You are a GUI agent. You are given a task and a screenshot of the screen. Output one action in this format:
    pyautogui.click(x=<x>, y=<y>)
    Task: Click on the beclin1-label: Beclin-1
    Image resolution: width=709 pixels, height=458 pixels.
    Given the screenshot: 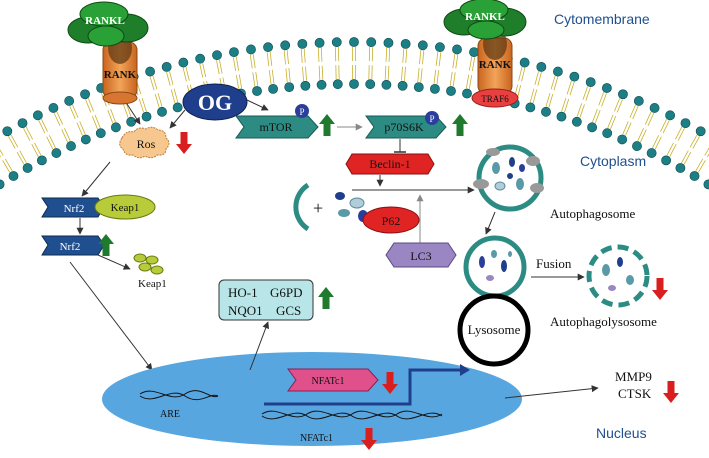 What is the action you would take?
    pyautogui.click(x=389, y=164)
    